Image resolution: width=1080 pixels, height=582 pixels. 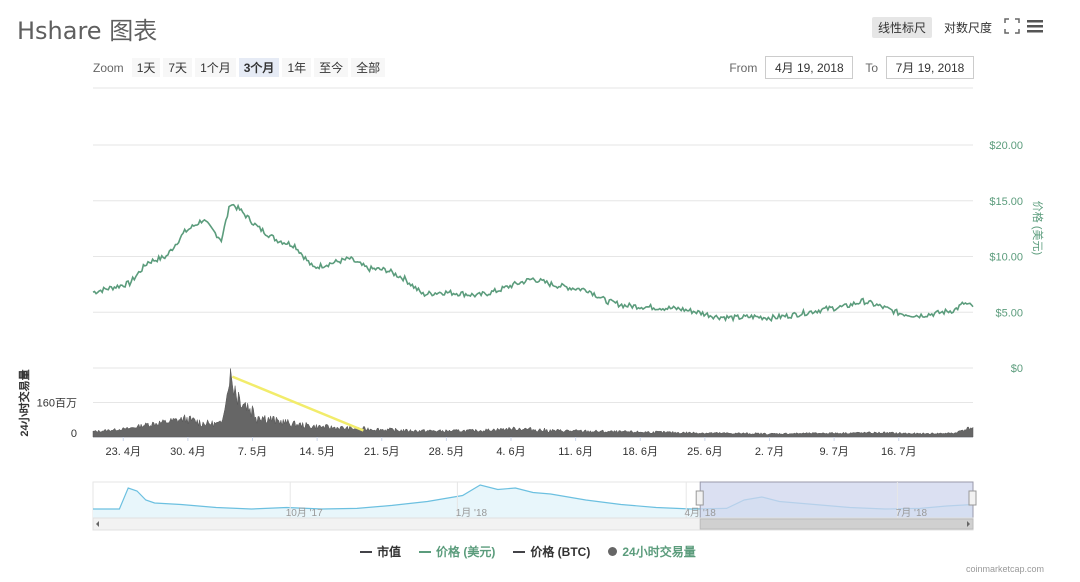 What do you see at coordinates (769, 452) in the screenshot?
I see `x-tick-label: 2. 7月` at bounding box center [769, 452].